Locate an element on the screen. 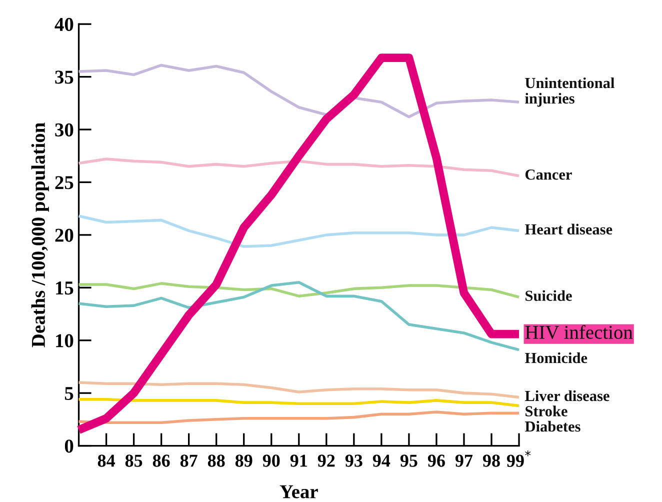 This screenshot has height=502, width=662. x-tick-label: 92 is located at coordinates (326, 460).